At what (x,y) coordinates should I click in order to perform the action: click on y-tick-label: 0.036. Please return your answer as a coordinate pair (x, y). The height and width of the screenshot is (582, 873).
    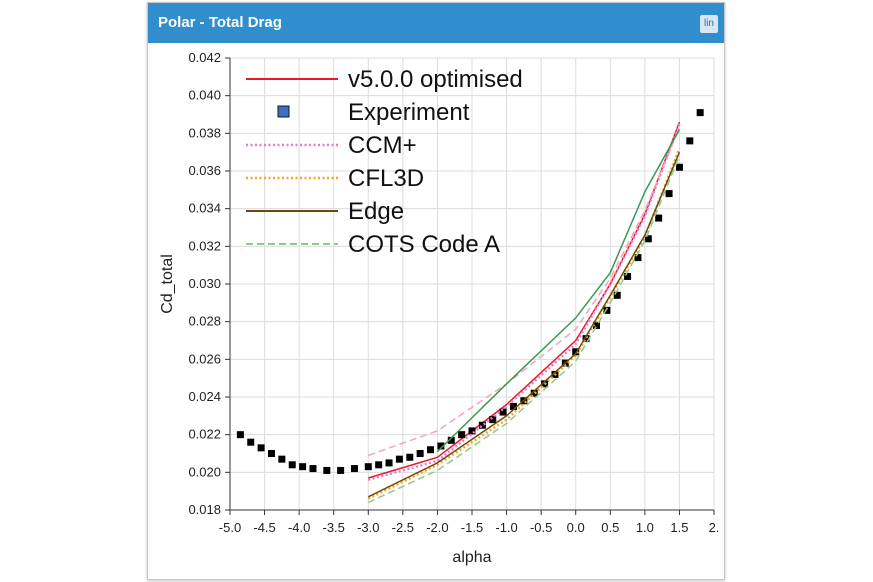
    Looking at the image, I should click on (204, 170).